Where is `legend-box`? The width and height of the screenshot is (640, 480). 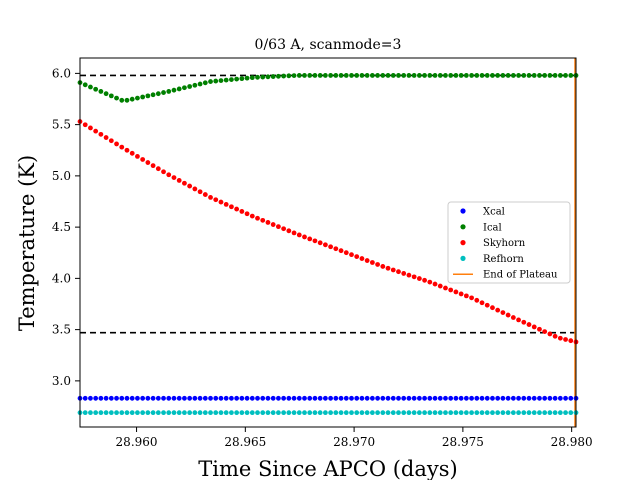 legend-box is located at coordinates (509, 242).